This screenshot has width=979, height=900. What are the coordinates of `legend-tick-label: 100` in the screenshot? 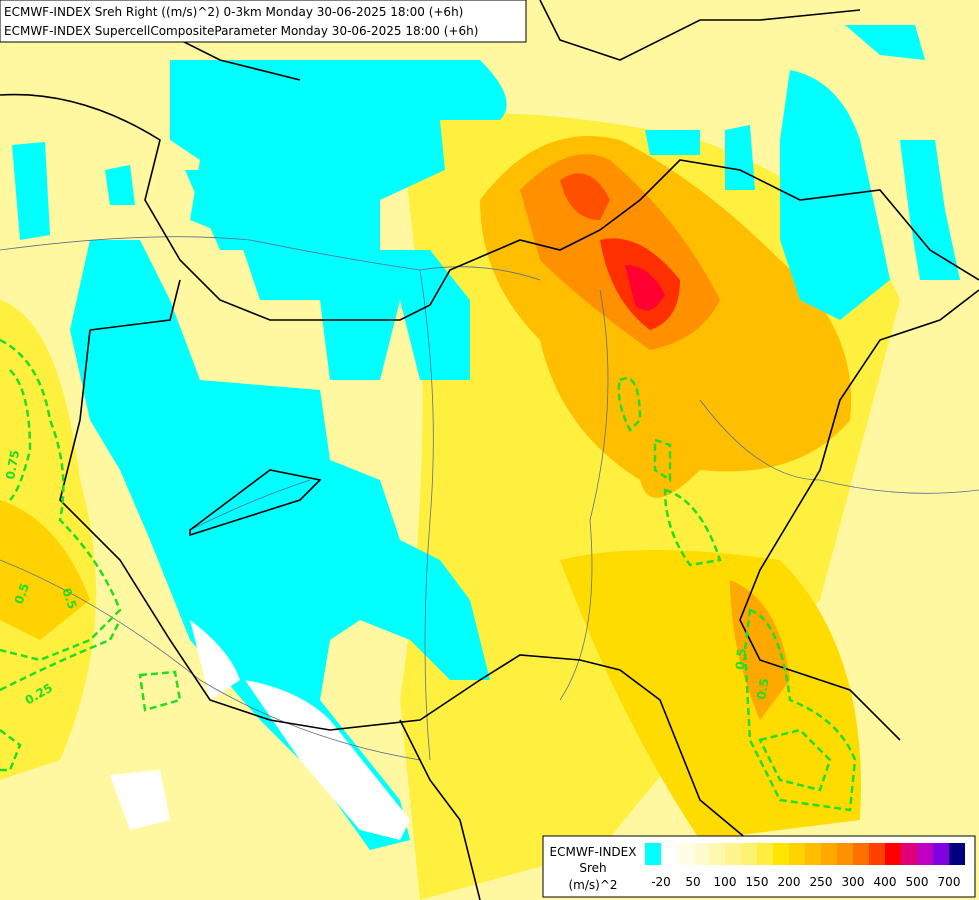 It's located at (725, 882).